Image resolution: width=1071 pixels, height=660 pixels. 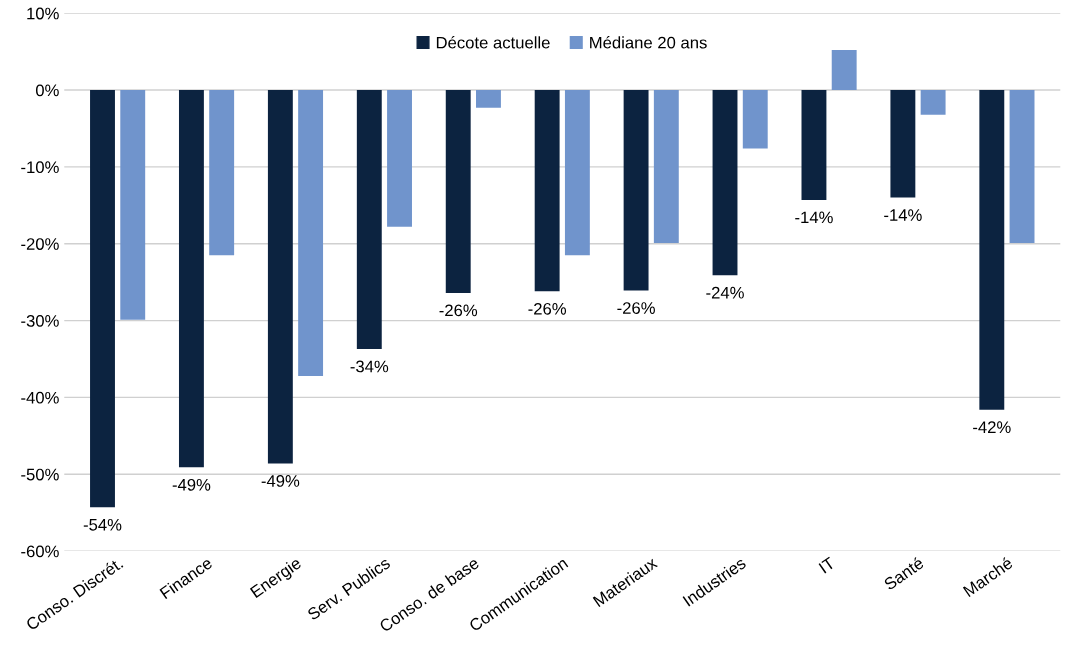 What do you see at coordinates (102, 524) in the screenshot?
I see `data-label: -54%` at bounding box center [102, 524].